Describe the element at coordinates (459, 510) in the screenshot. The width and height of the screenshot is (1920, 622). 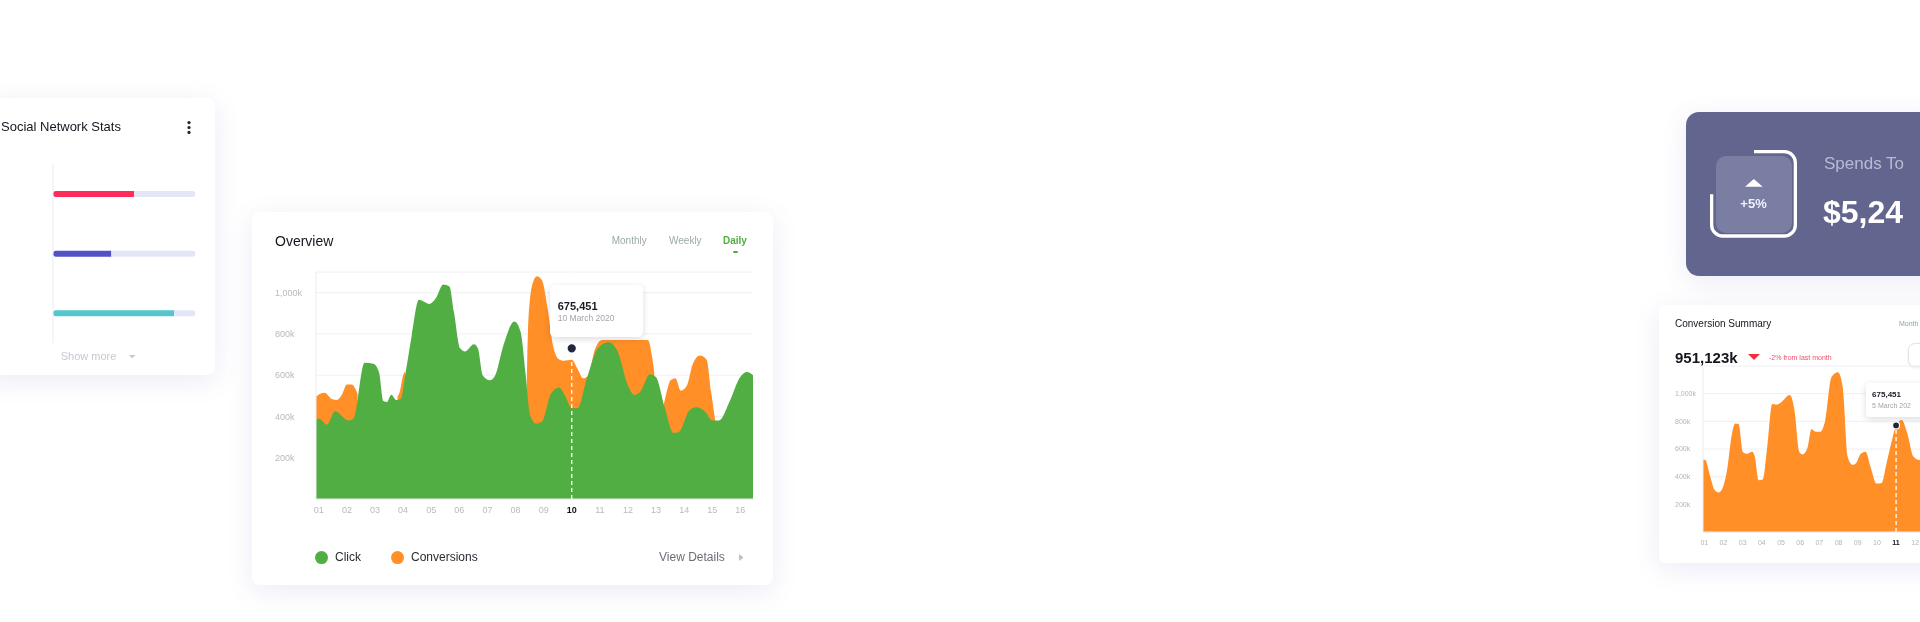
I see `x-tick-label: 06` at that location.